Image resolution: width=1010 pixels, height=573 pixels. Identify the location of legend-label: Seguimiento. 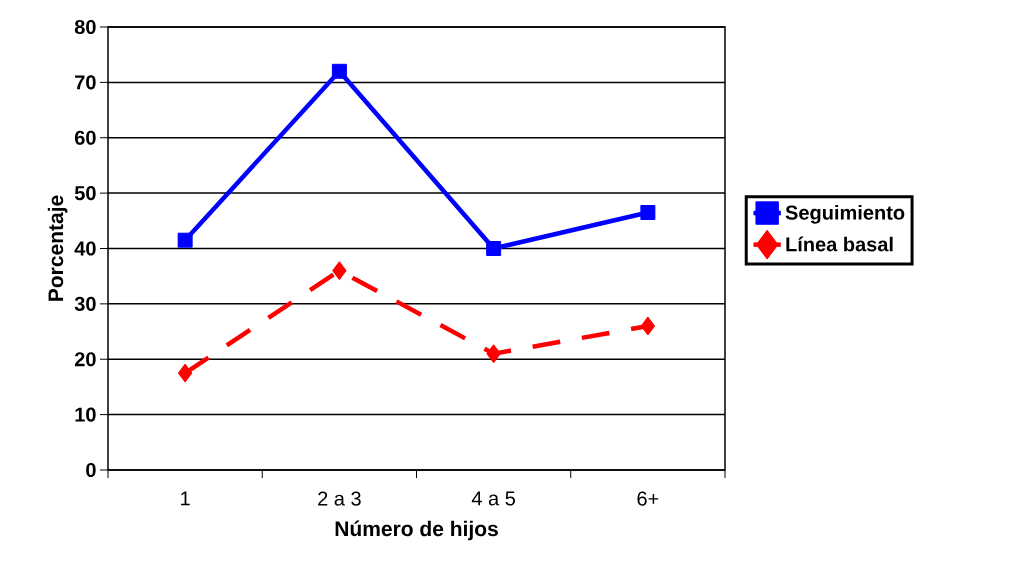
(845, 214).